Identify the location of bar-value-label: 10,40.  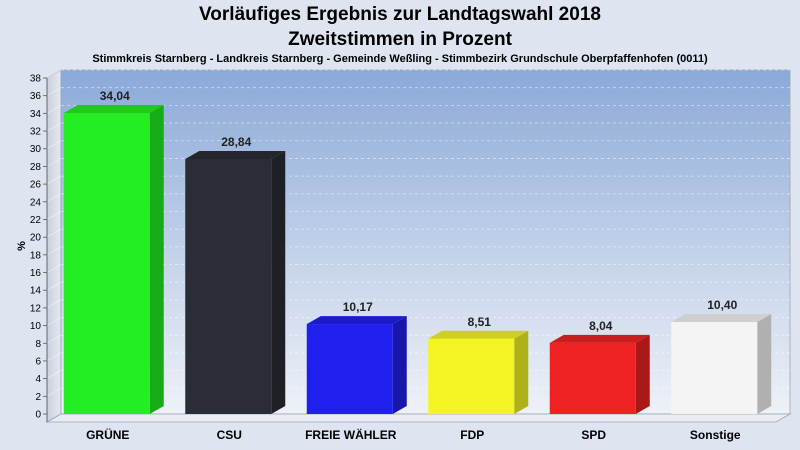
(722, 305).